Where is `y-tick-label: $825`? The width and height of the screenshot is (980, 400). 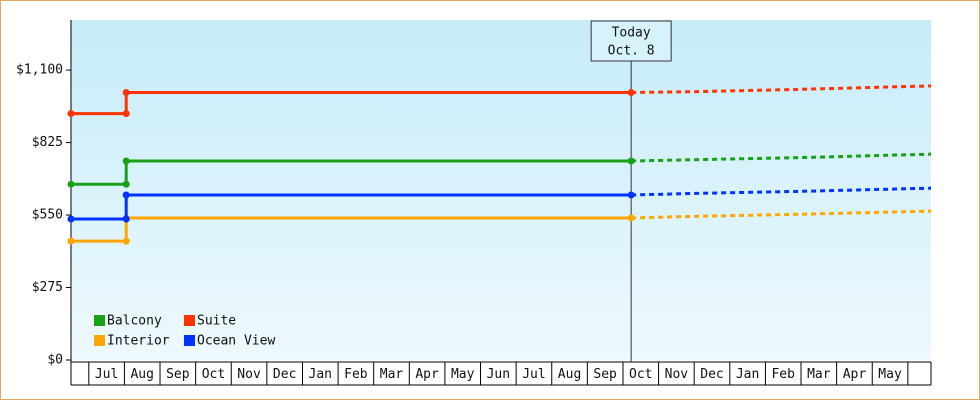
y-tick-label: $825 is located at coordinates (47, 142).